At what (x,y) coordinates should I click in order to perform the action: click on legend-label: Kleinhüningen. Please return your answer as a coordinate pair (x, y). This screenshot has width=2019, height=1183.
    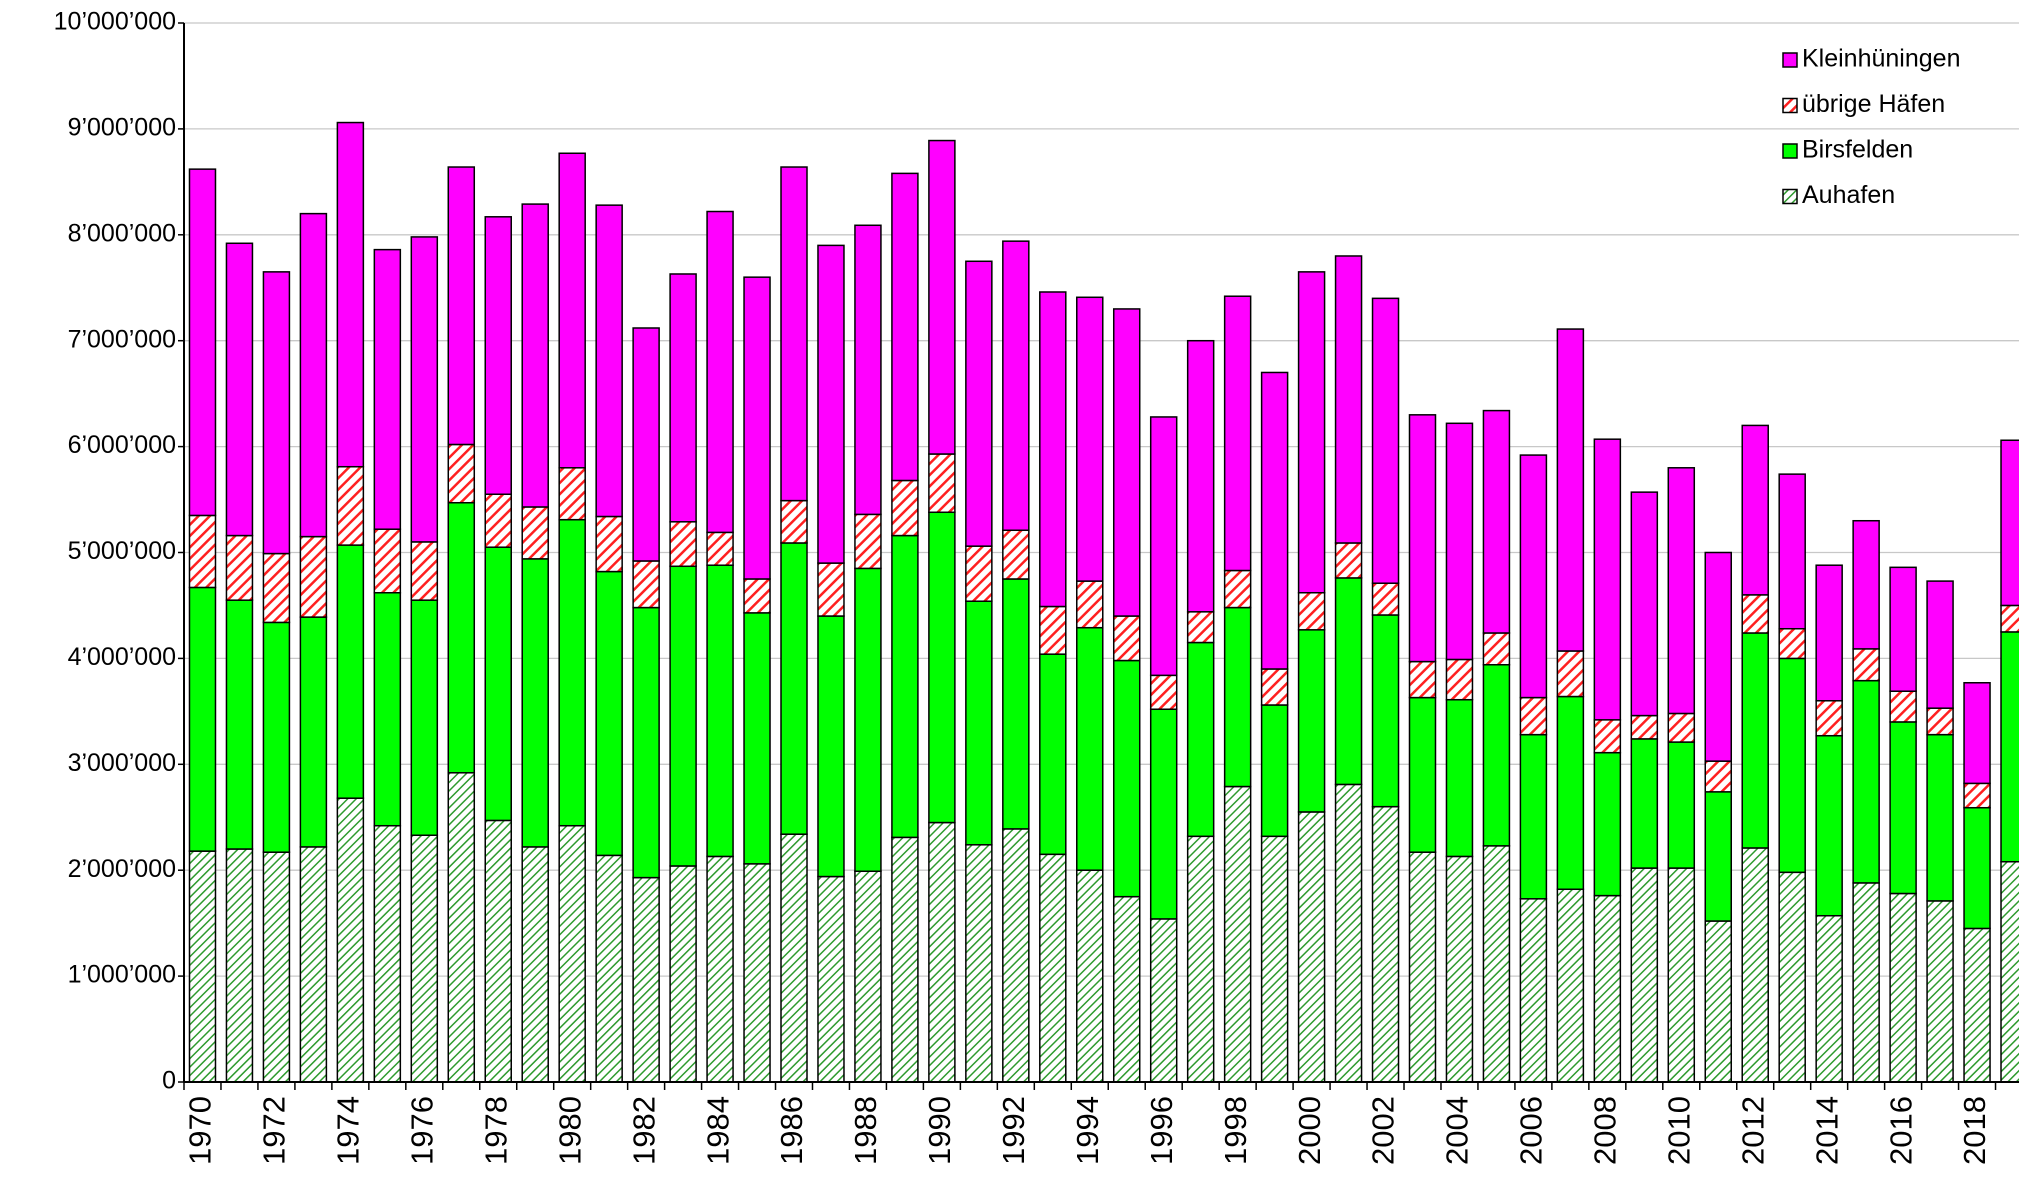
    Looking at the image, I should click on (1881, 59).